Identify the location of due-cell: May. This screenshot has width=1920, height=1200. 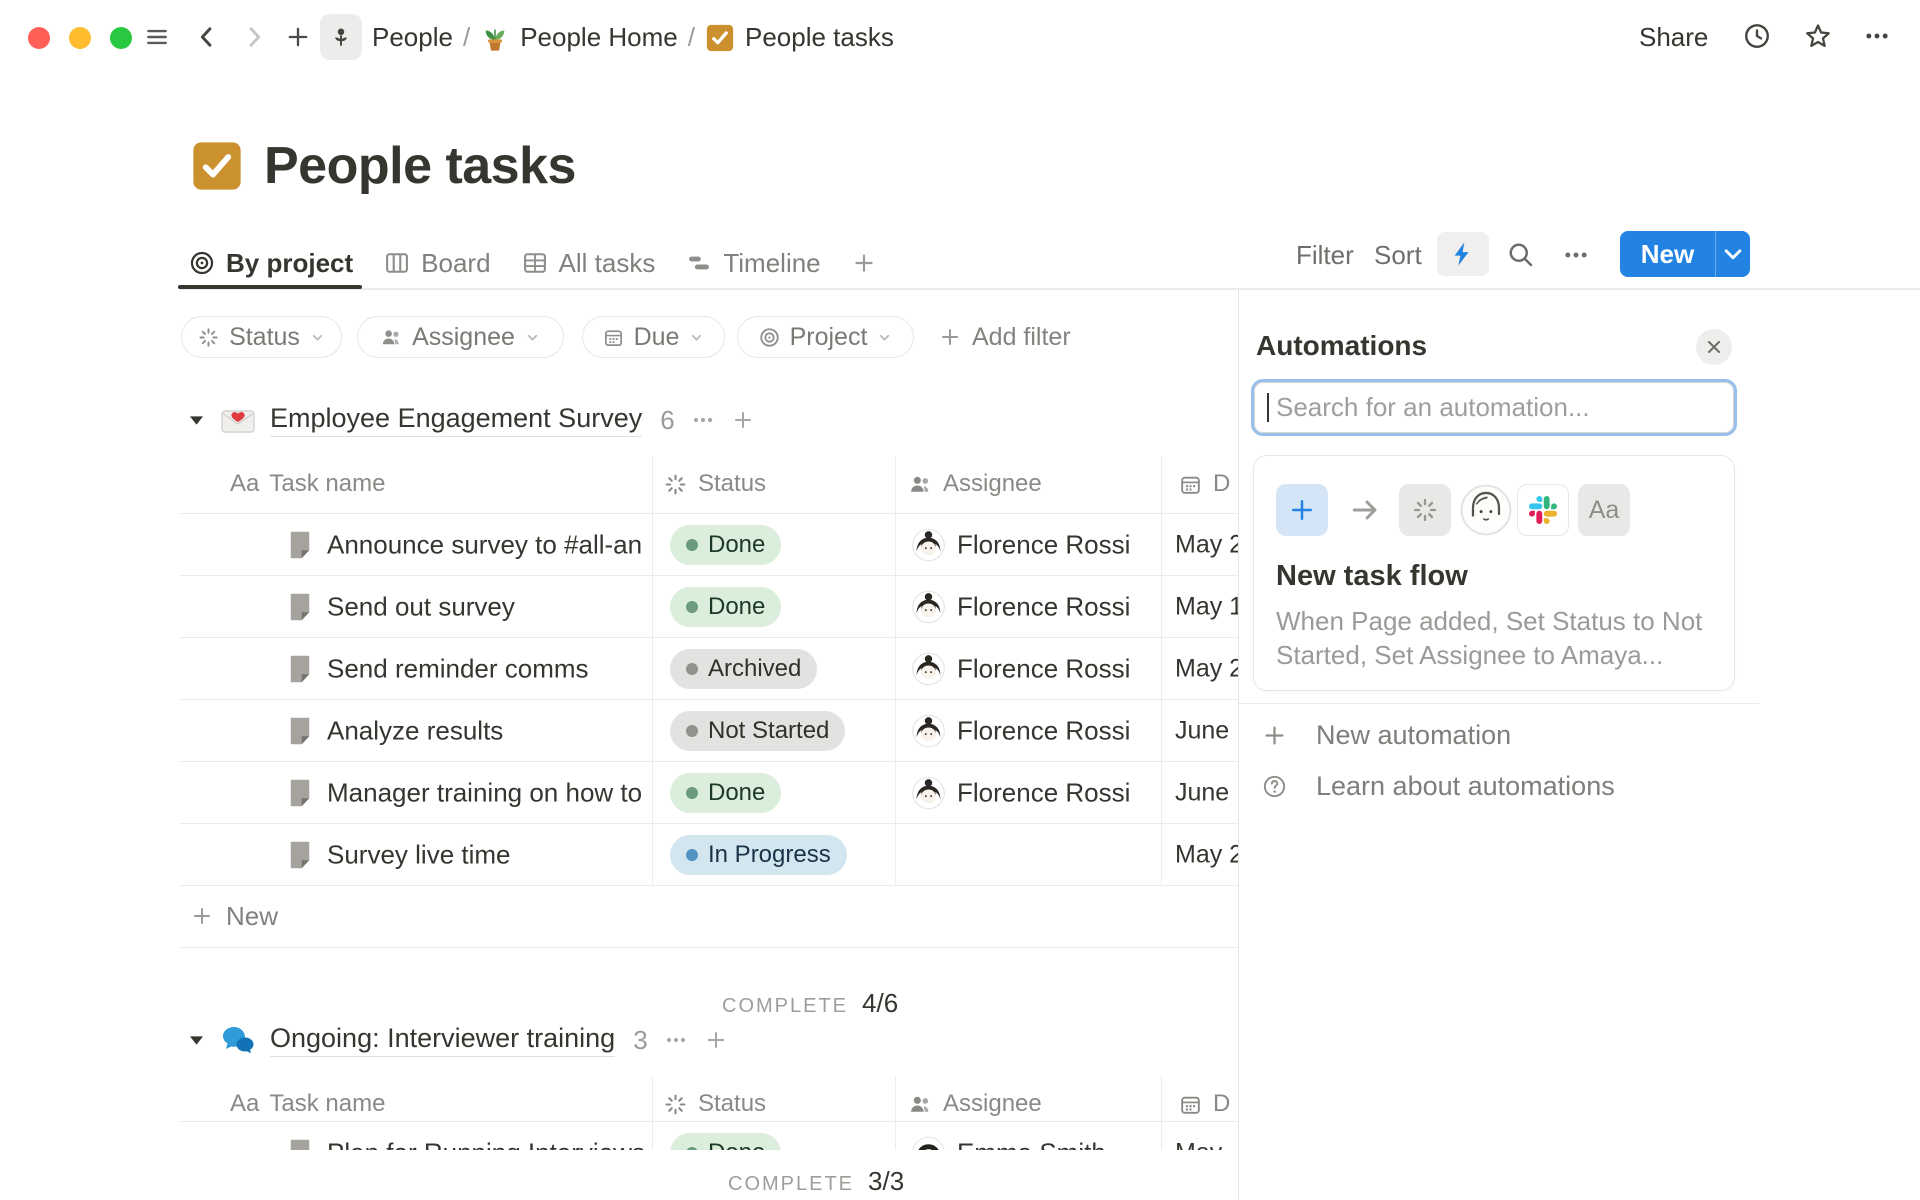
(1198, 1145).